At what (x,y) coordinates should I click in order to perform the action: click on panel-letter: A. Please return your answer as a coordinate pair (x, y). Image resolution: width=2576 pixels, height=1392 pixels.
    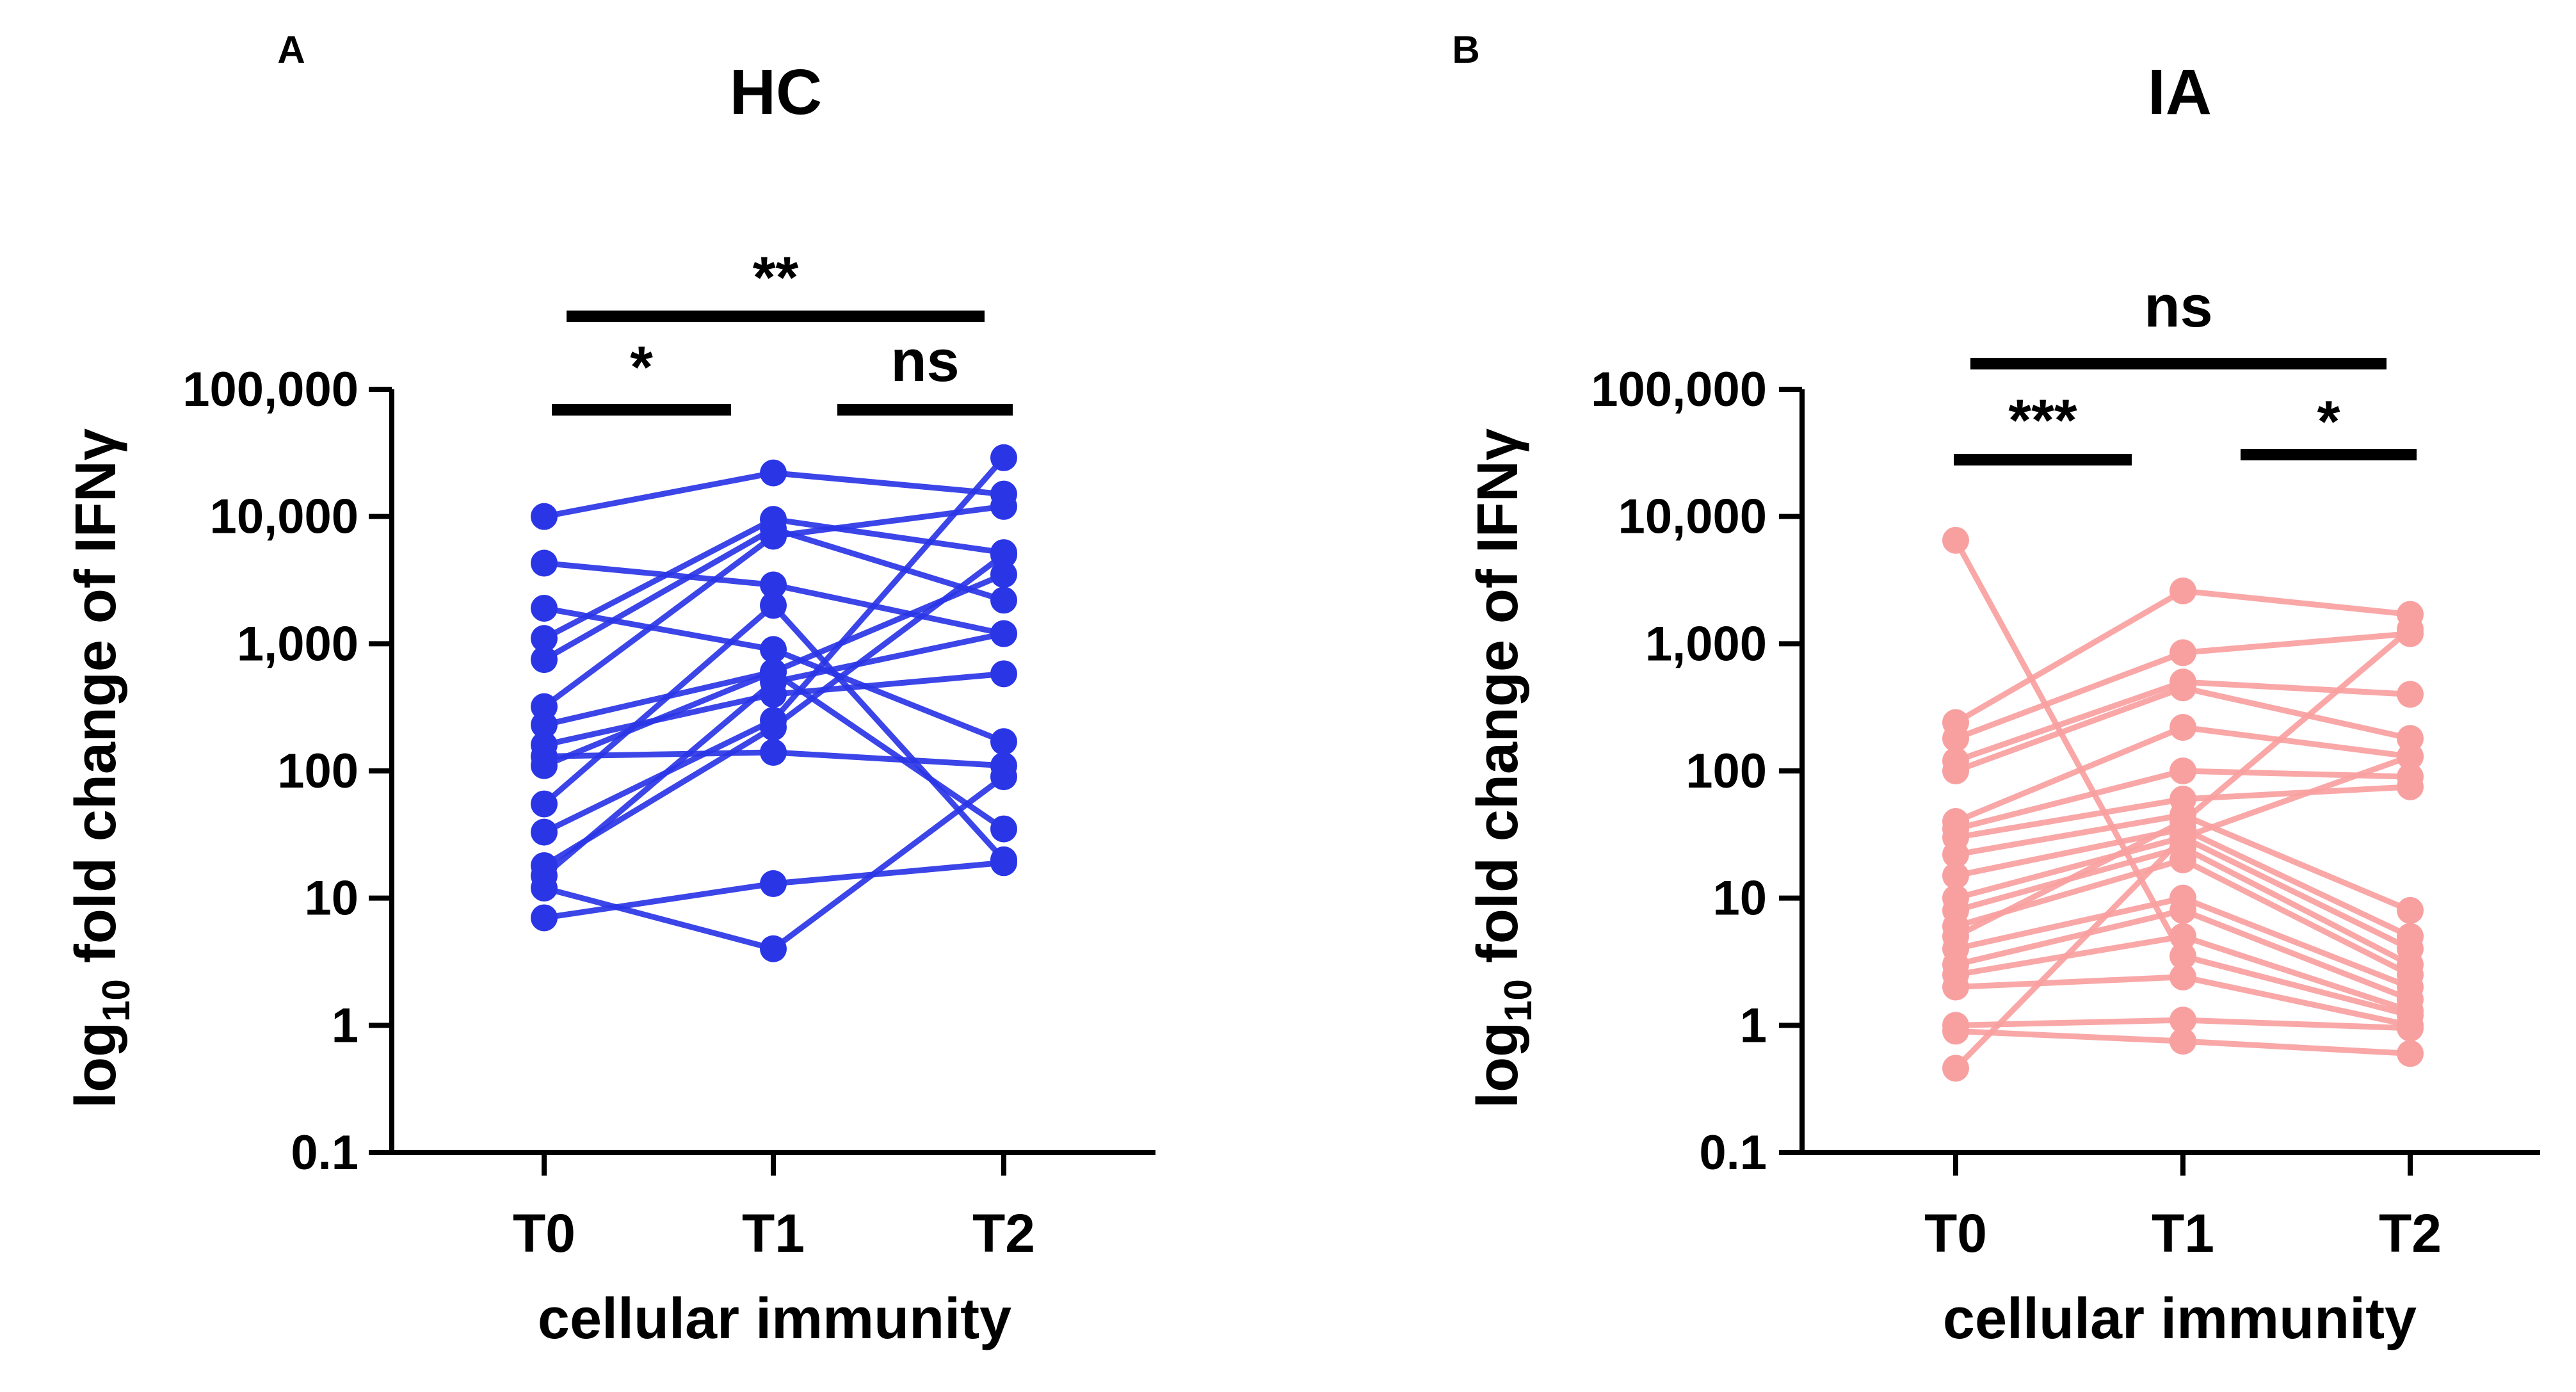
    Looking at the image, I should click on (291, 49).